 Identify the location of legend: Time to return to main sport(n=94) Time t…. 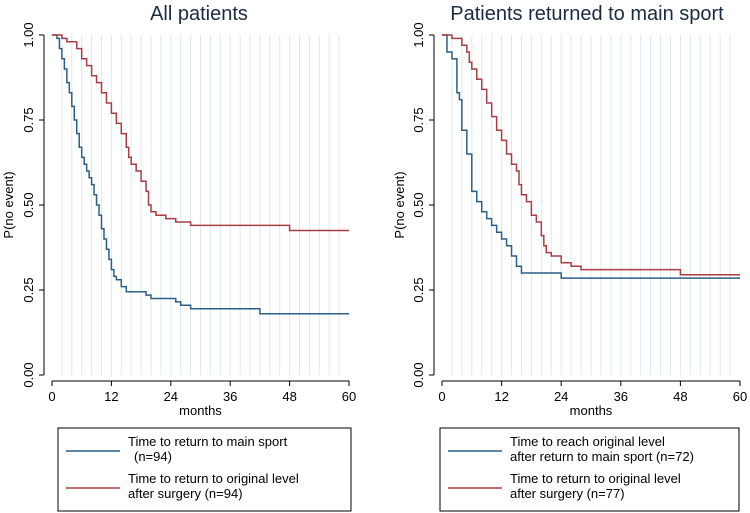
(204, 469).